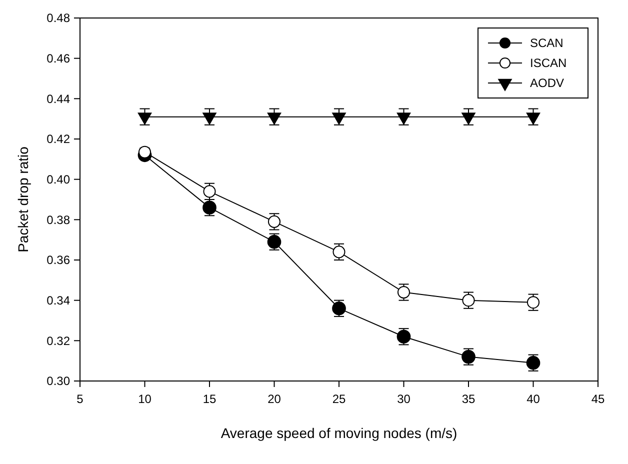  What do you see at coordinates (275, 399) in the screenshot?
I see `x-tick-label: 20` at bounding box center [275, 399].